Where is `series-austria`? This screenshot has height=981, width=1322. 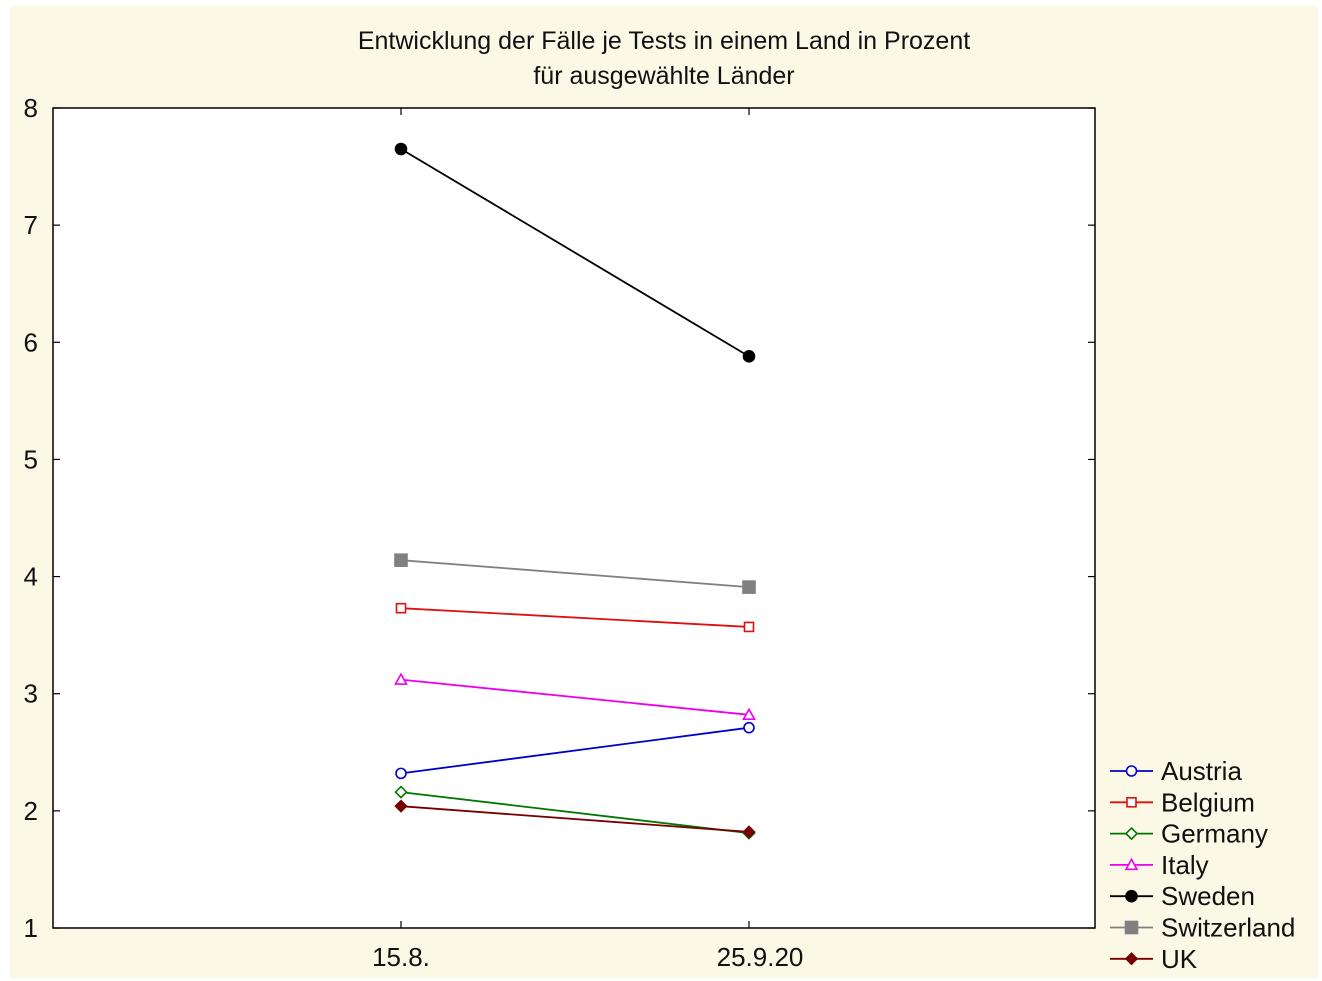 series-austria is located at coordinates (575, 750).